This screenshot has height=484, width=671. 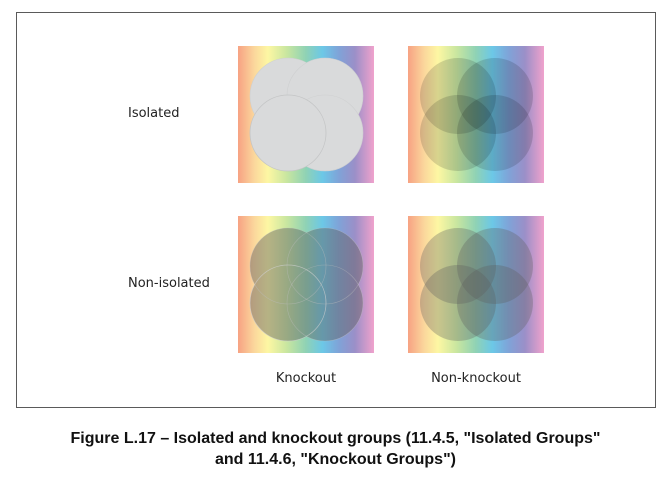 I want to click on panel-isolated-knockout, so click(x=306, y=114).